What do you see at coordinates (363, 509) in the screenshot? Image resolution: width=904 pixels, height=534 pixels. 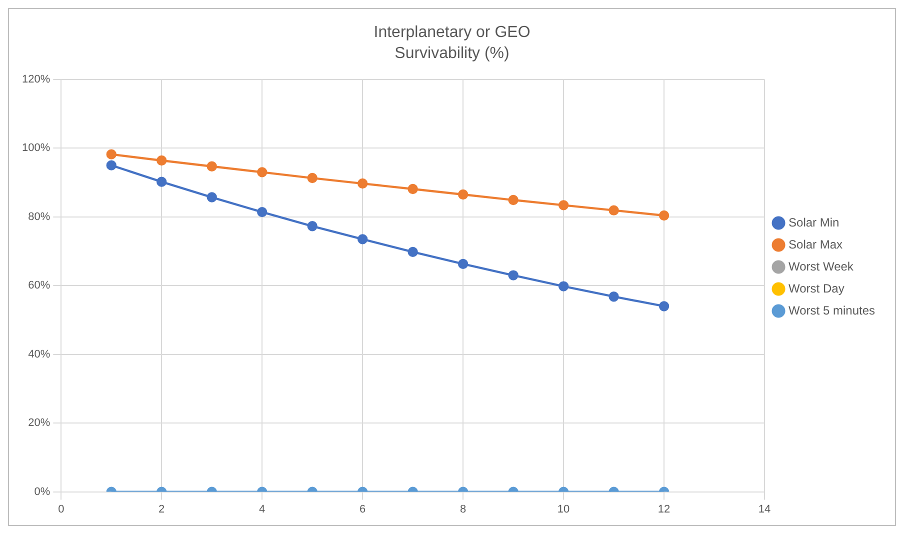 I see `x-tick-label: 6` at bounding box center [363, 509].